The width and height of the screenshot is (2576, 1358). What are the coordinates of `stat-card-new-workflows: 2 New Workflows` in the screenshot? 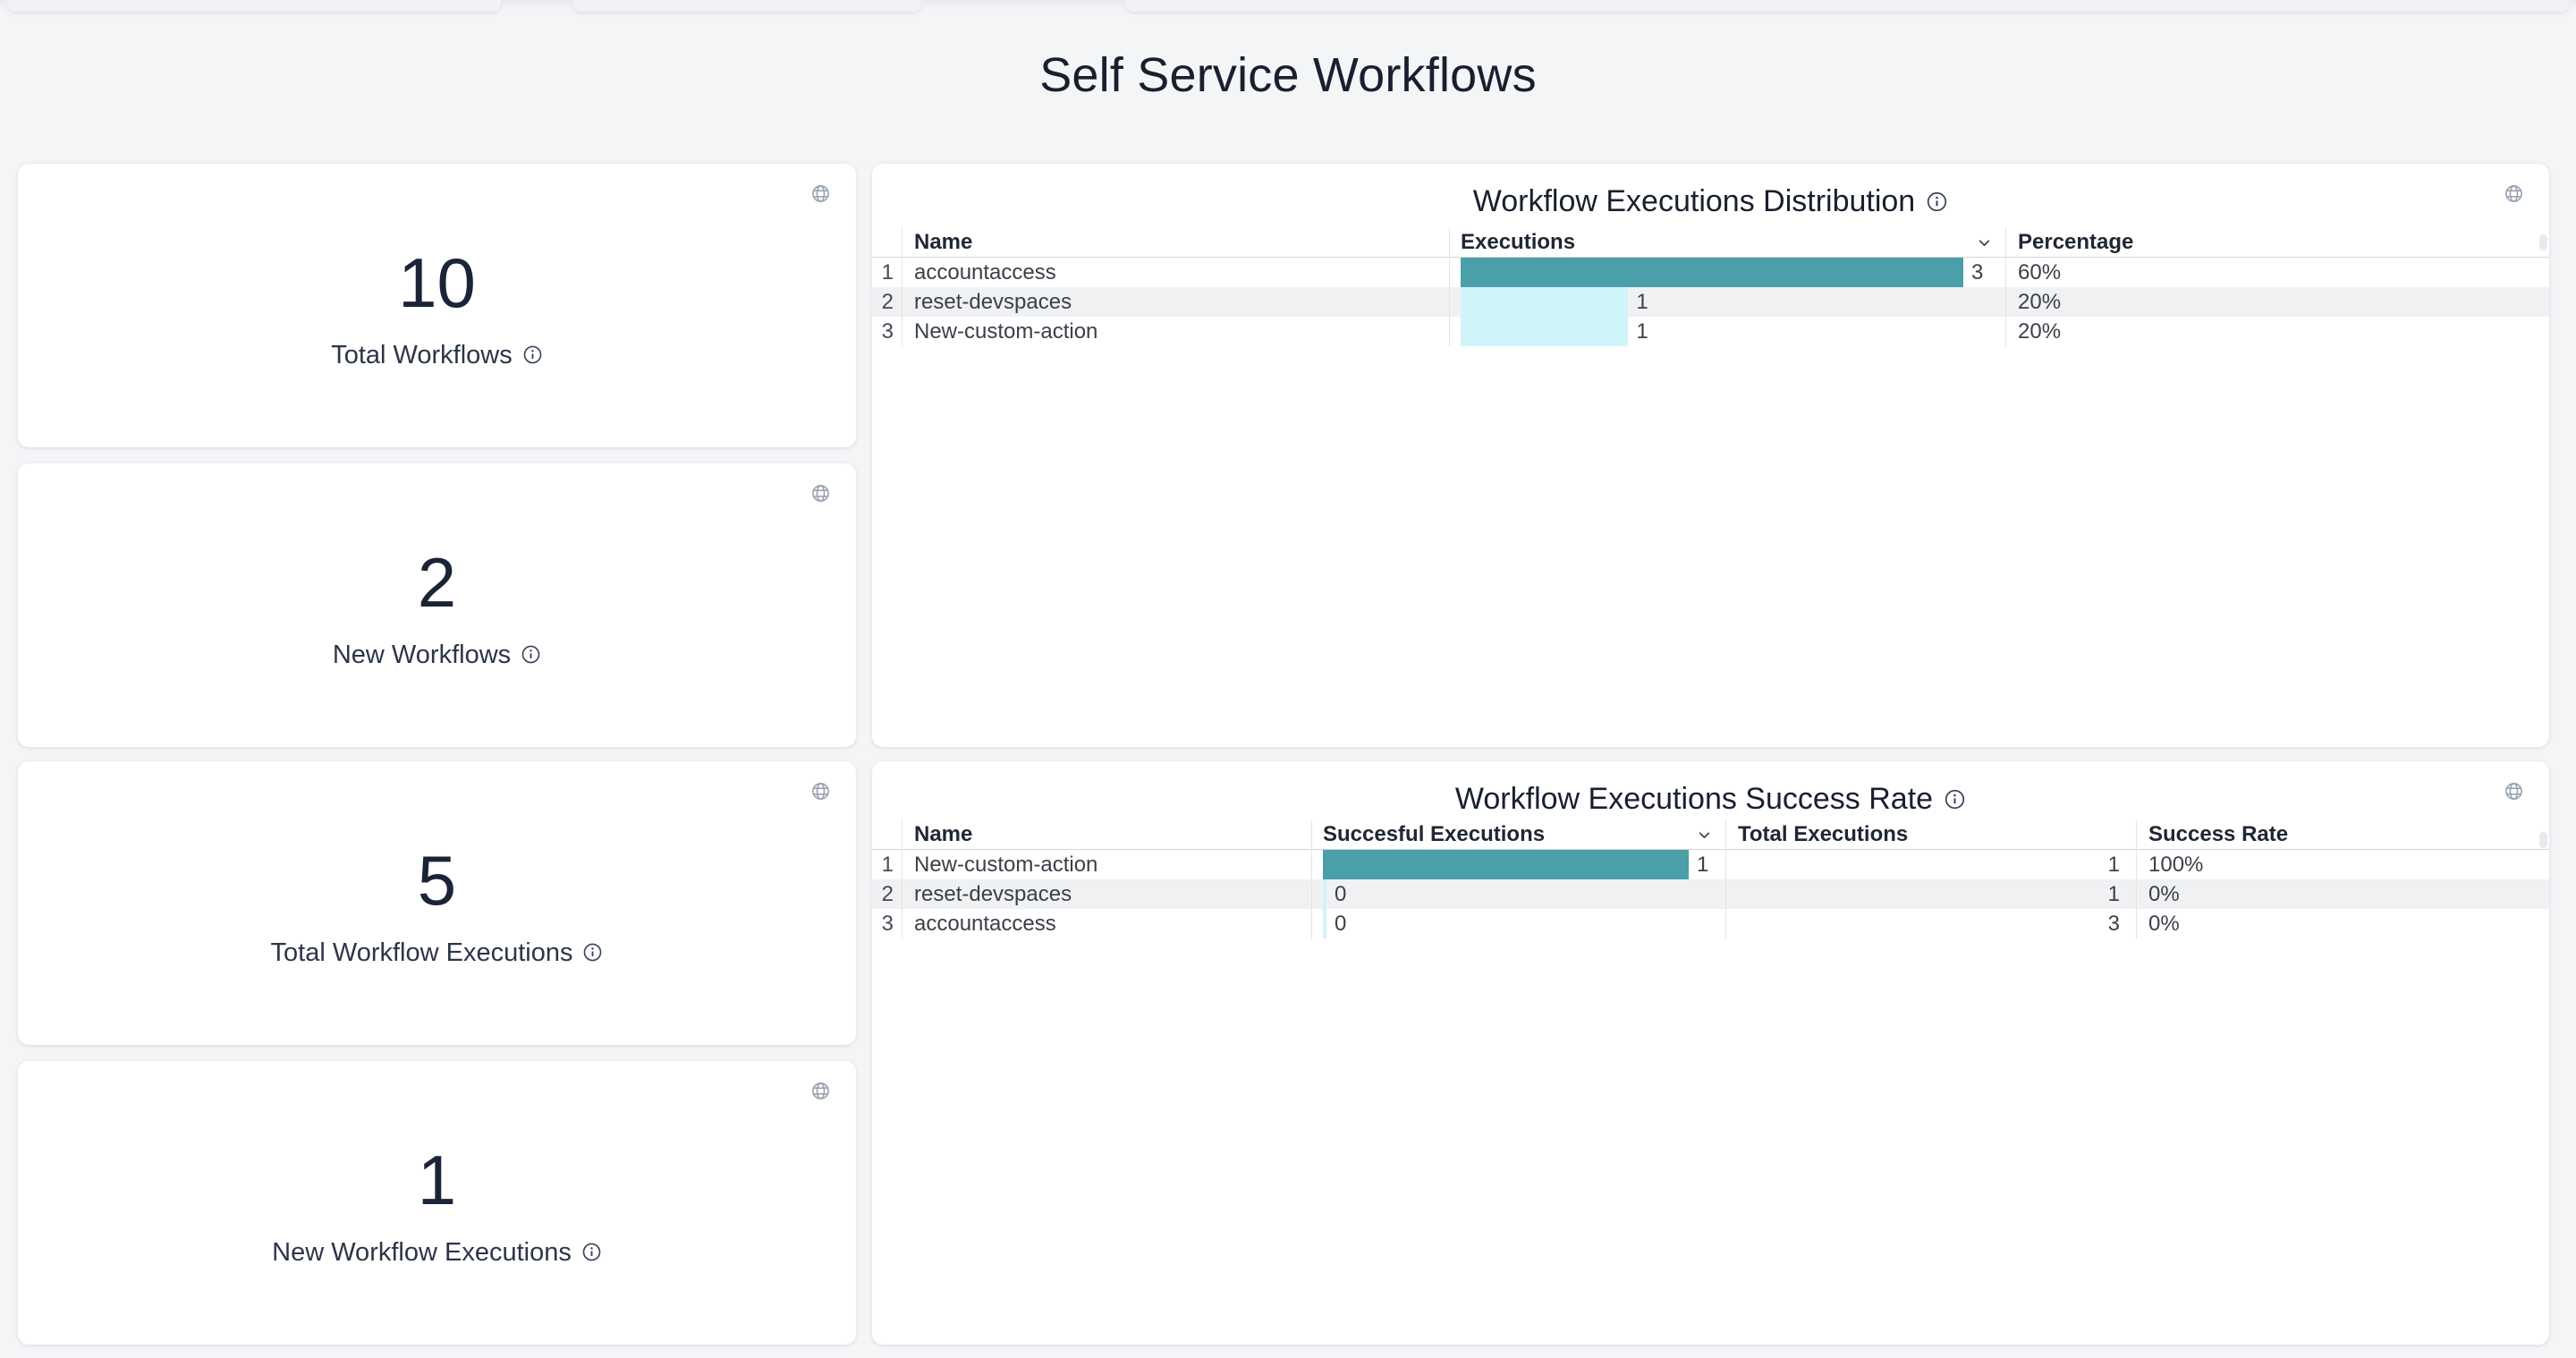 It's located at (437, 605).